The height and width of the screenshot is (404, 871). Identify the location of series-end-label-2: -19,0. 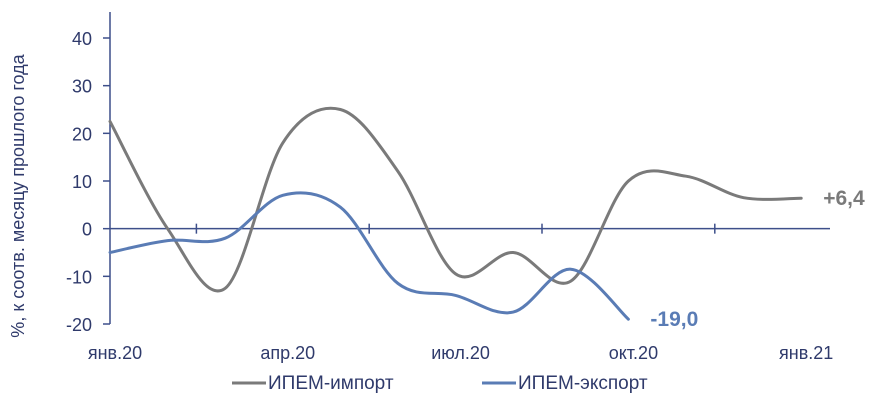
(674, 319).